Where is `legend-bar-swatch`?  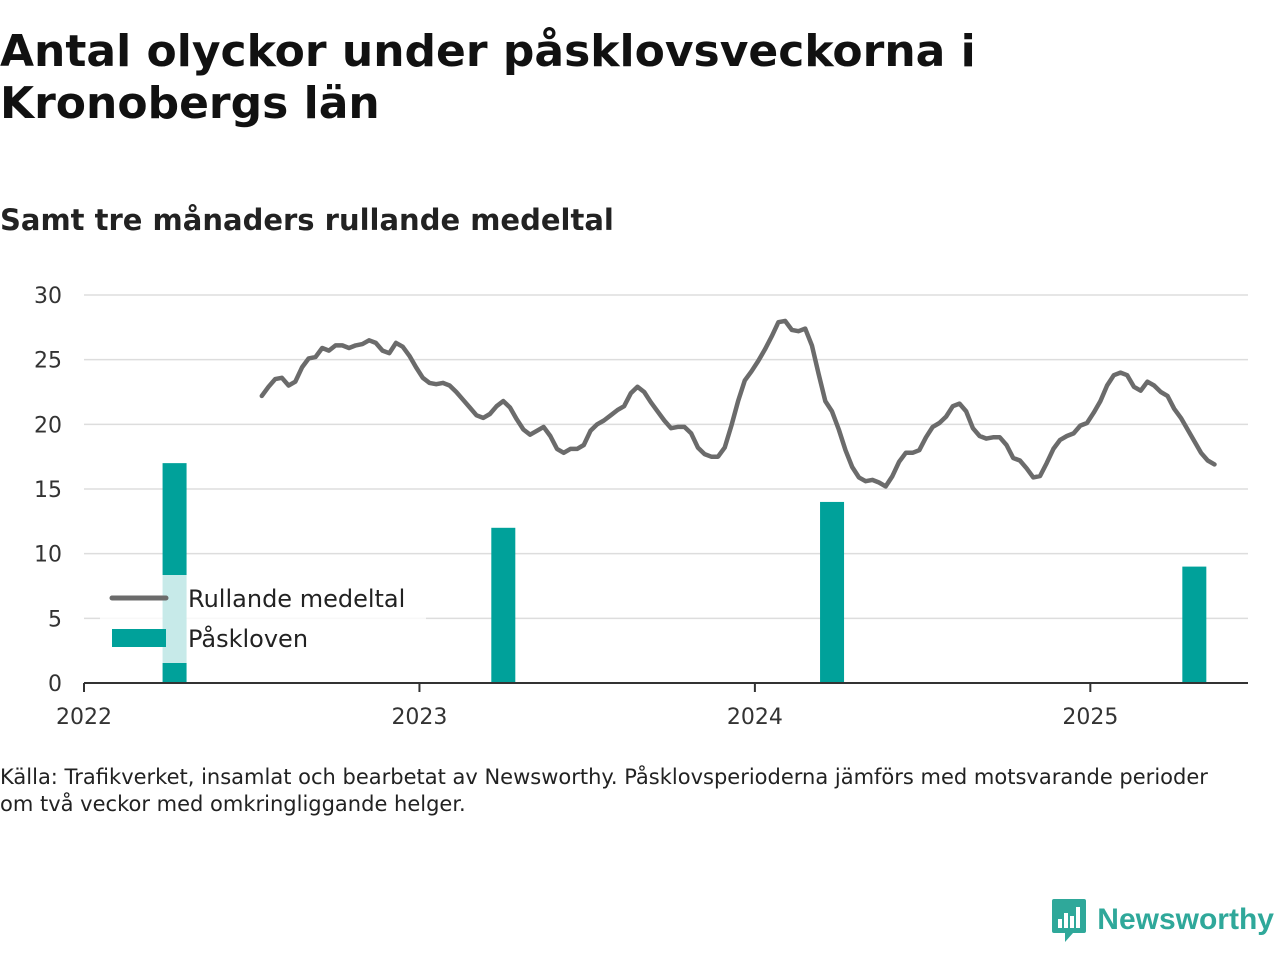
legend-bar-swatch is located at coordinates (139, 638).